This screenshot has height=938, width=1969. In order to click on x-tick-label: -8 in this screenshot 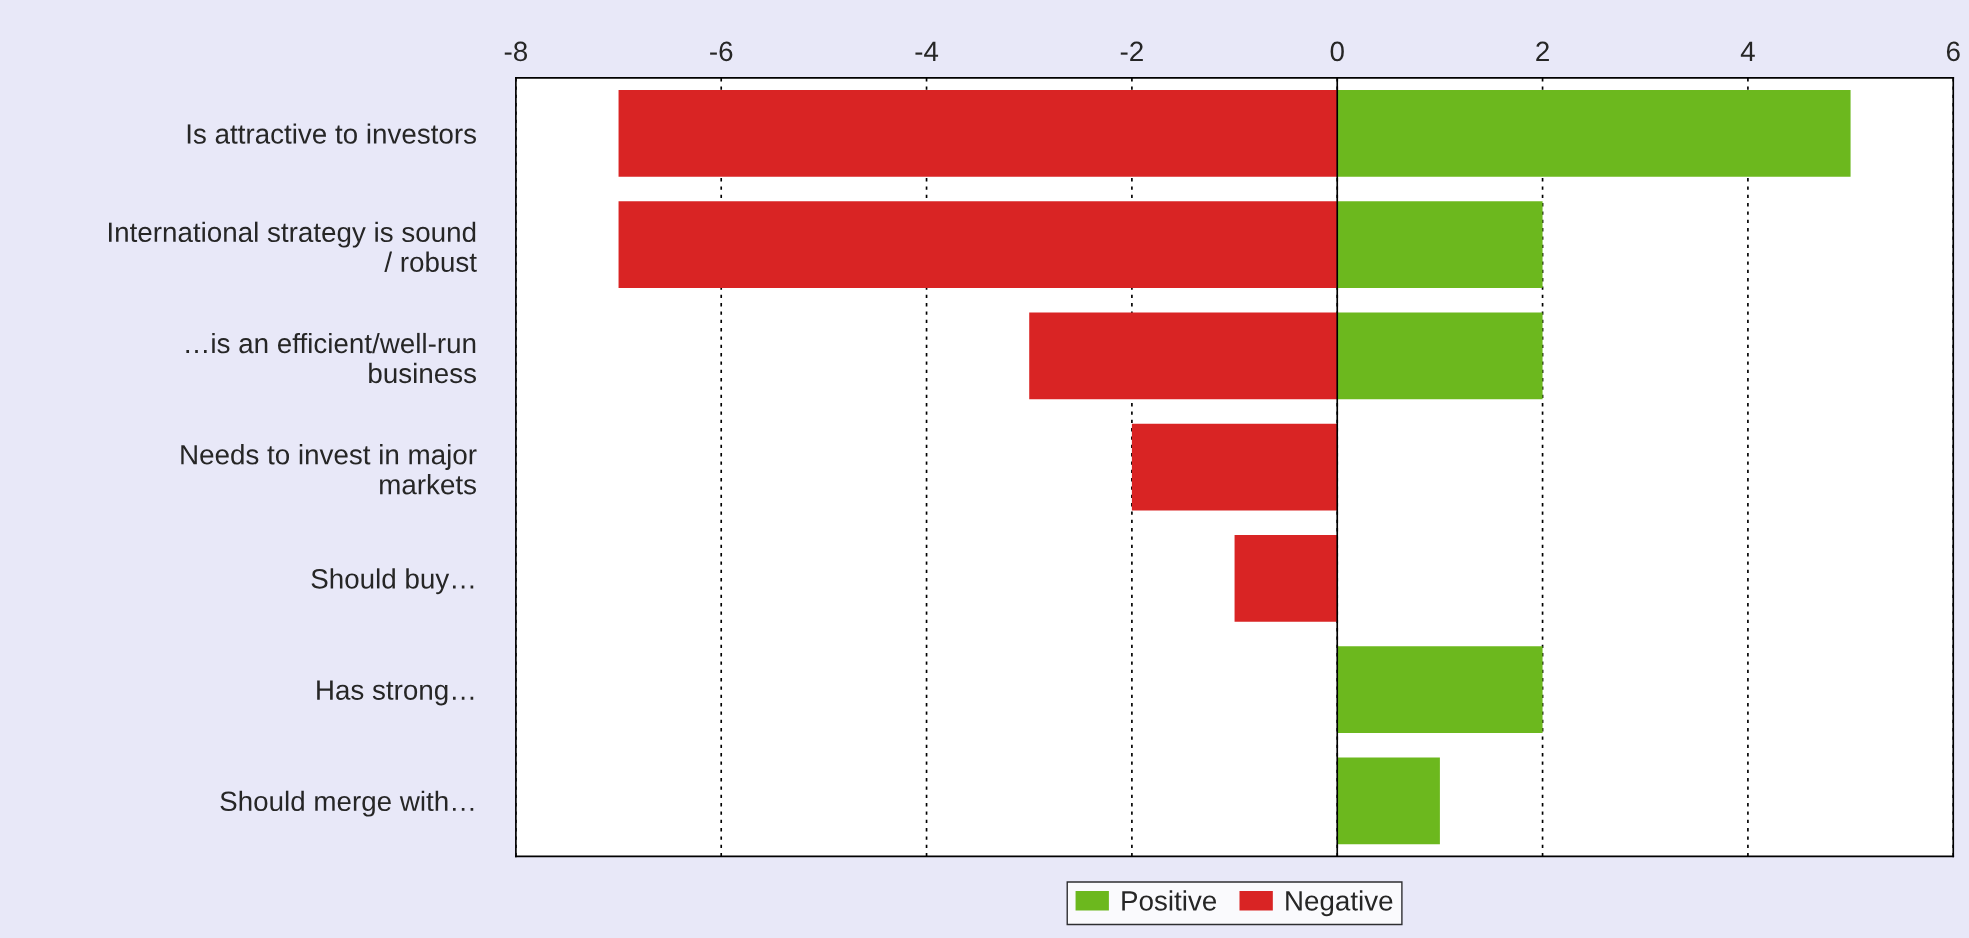, I will do `click(516, 51)`.